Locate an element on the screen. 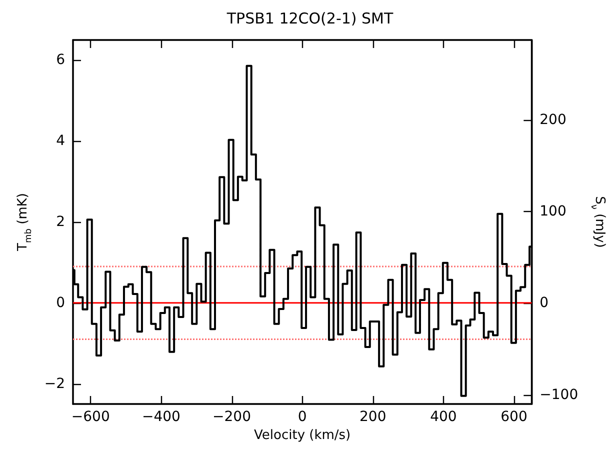  x-tick-label: −400 is located at coordinates (161, 417).